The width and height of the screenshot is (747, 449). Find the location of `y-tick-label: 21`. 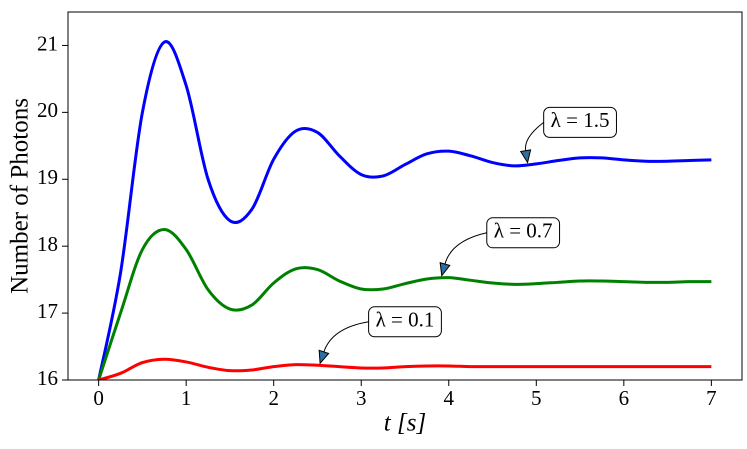

y-tick-label: 21 is located at coordinates (47, 43).